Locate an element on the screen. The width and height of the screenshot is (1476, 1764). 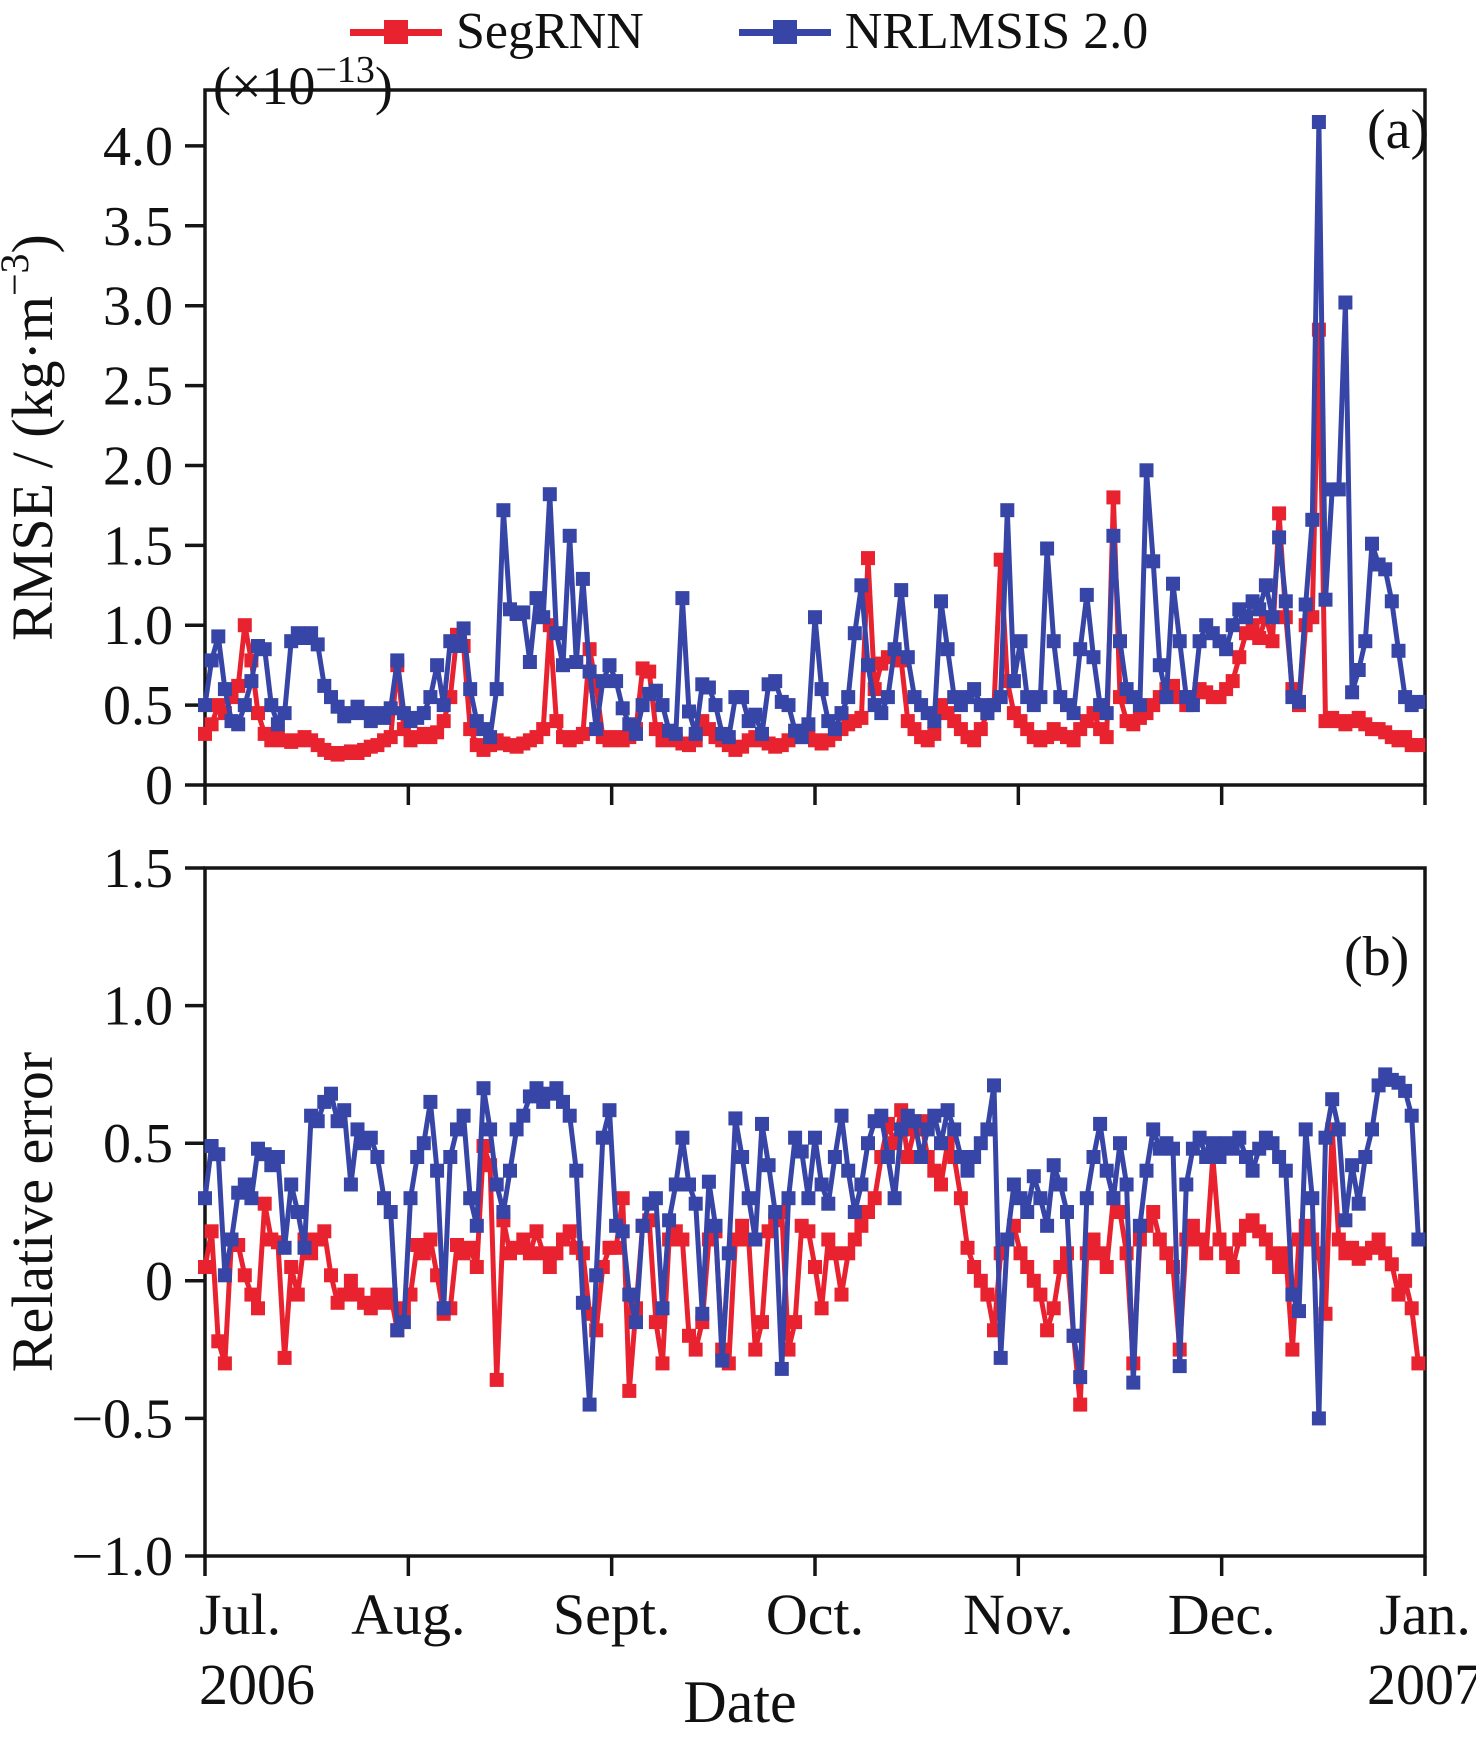
panel-label: (a) is located at coordinates (1398, 130).